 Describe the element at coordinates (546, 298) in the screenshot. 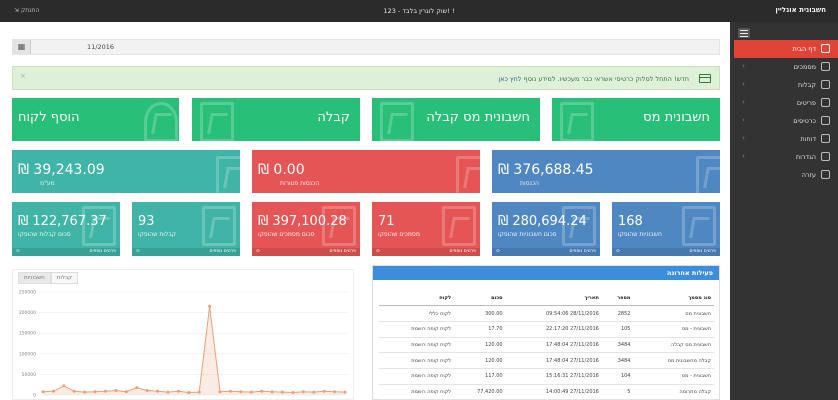

I see `table-header-row: סוג מסמך מספר תאריך סכום לקוח` at that location.